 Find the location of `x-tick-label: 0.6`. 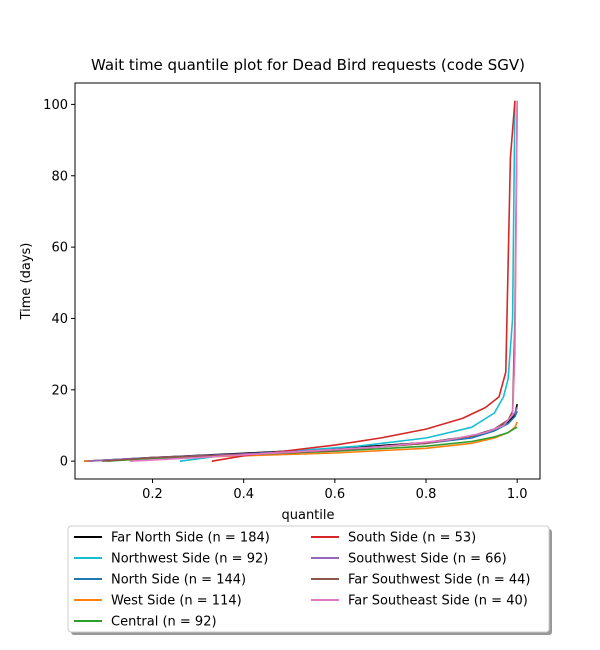

x-tick-label: 0.6 is located at coordinates (335, 494).